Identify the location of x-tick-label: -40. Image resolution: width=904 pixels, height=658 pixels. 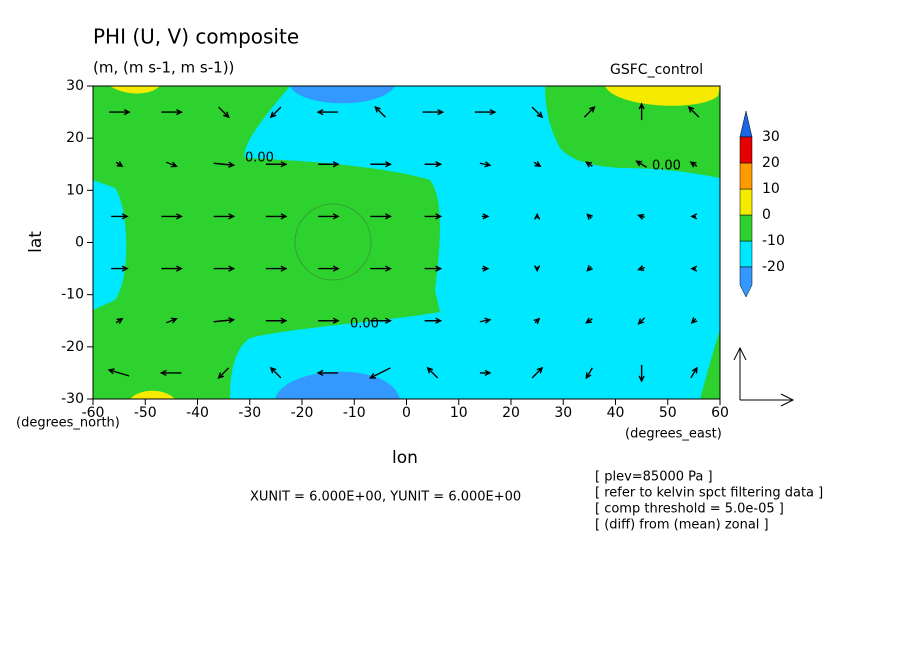
(197, 413).